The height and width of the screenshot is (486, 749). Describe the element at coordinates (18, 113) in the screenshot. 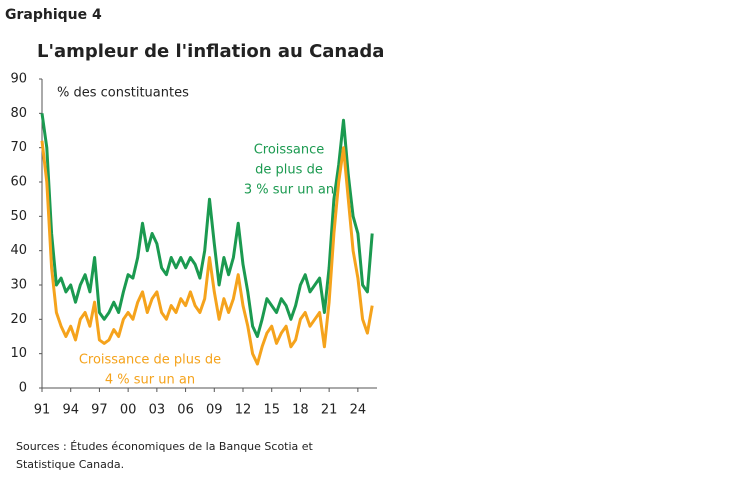

I see `y-tick-label: 80` at that location.